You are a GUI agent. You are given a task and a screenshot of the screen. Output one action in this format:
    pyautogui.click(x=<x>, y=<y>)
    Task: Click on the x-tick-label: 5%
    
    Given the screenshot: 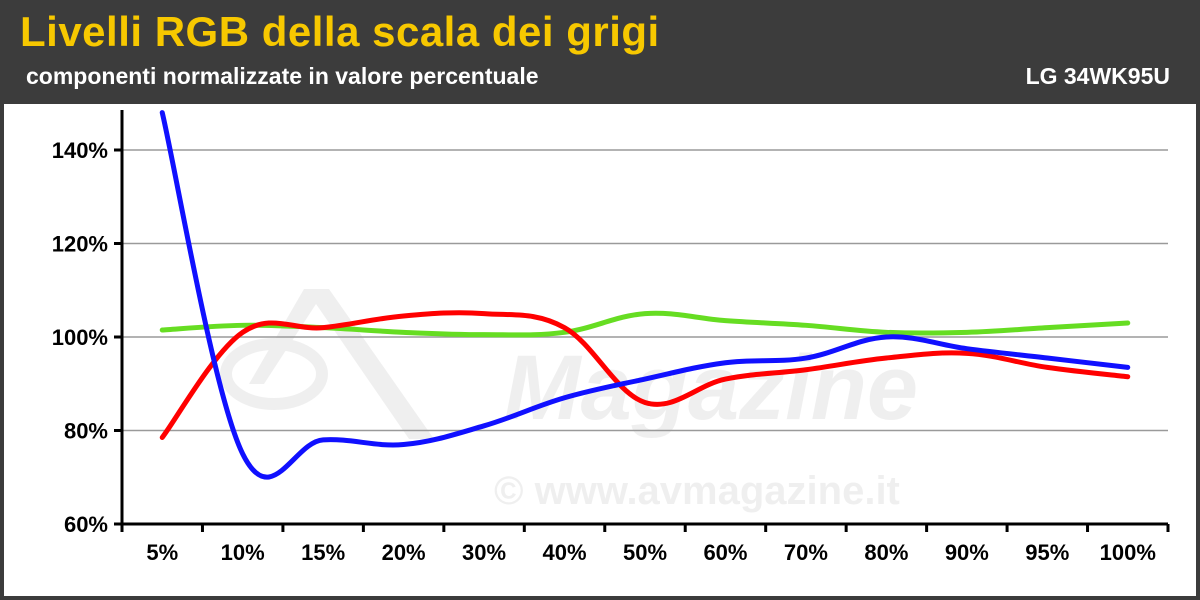 What is the action you would take?
    pyautogui.click(x=162, y=552)
    